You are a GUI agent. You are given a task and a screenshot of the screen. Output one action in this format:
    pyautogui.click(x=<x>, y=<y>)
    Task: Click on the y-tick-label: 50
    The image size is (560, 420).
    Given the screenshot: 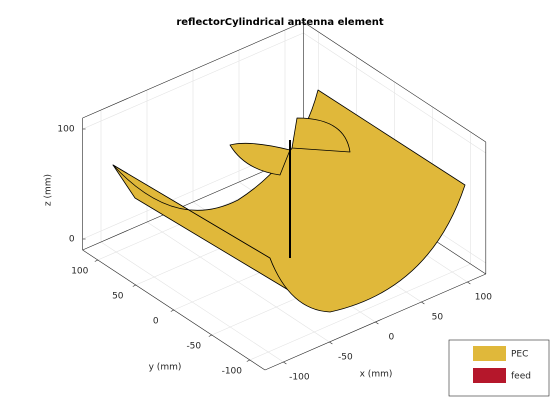 What is the action you would take?
    pyautogui.click(x=118, y=297)
    